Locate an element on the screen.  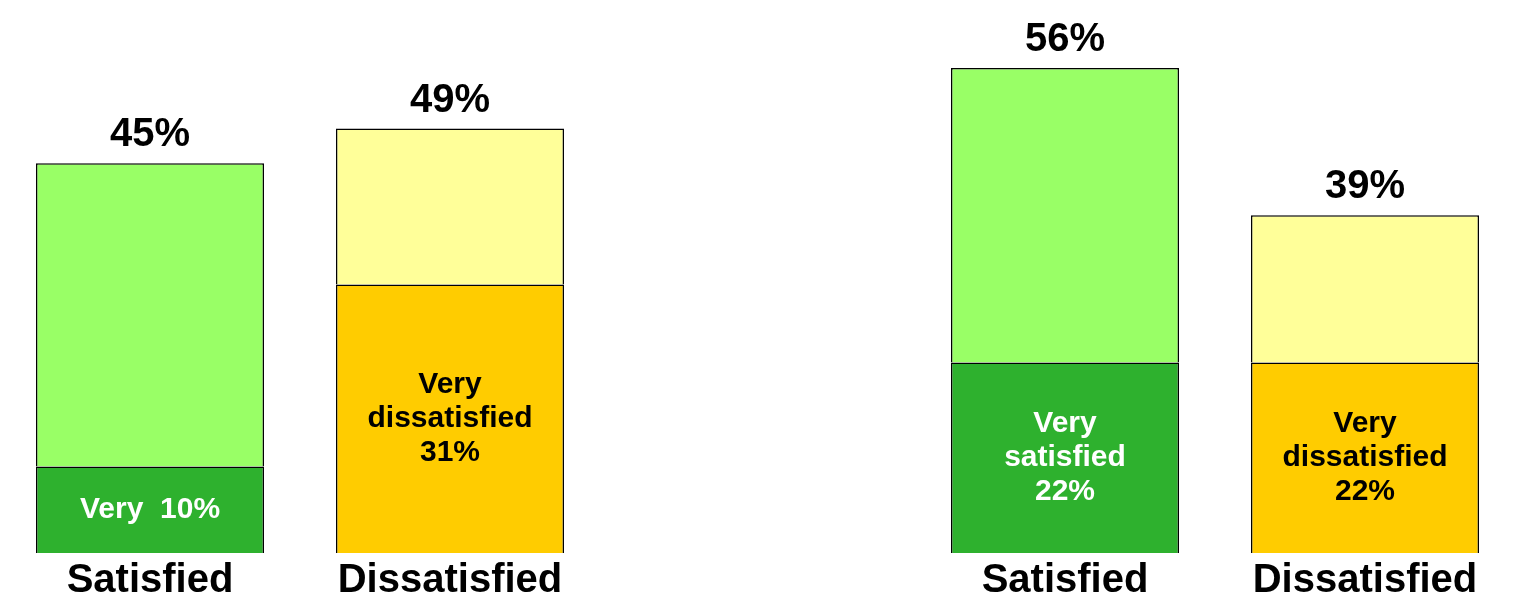
total-label: 56% is located at coordinates (1065, 36).